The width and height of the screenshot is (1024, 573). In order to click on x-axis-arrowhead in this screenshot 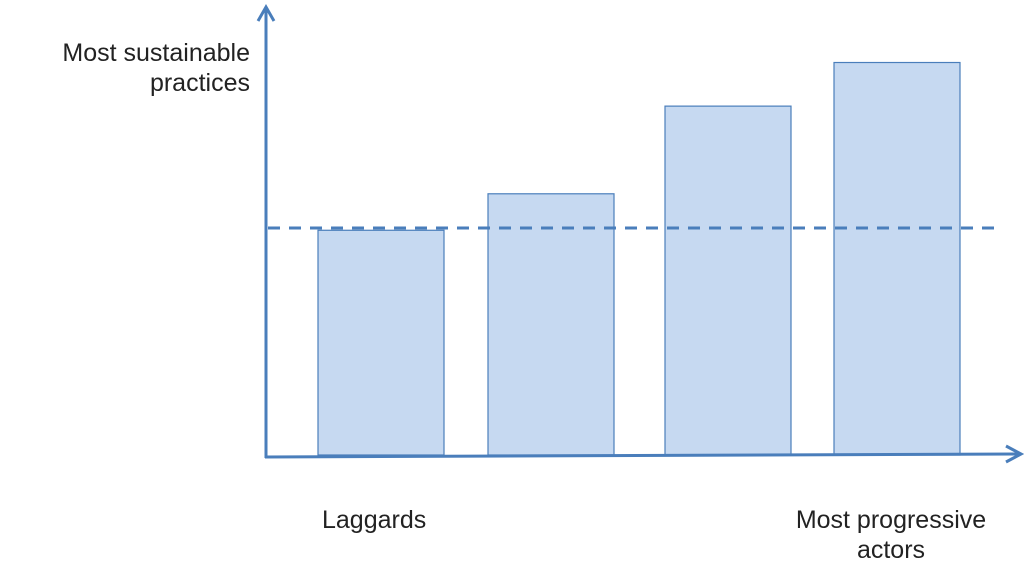, I will do `click(1014, 454)`.